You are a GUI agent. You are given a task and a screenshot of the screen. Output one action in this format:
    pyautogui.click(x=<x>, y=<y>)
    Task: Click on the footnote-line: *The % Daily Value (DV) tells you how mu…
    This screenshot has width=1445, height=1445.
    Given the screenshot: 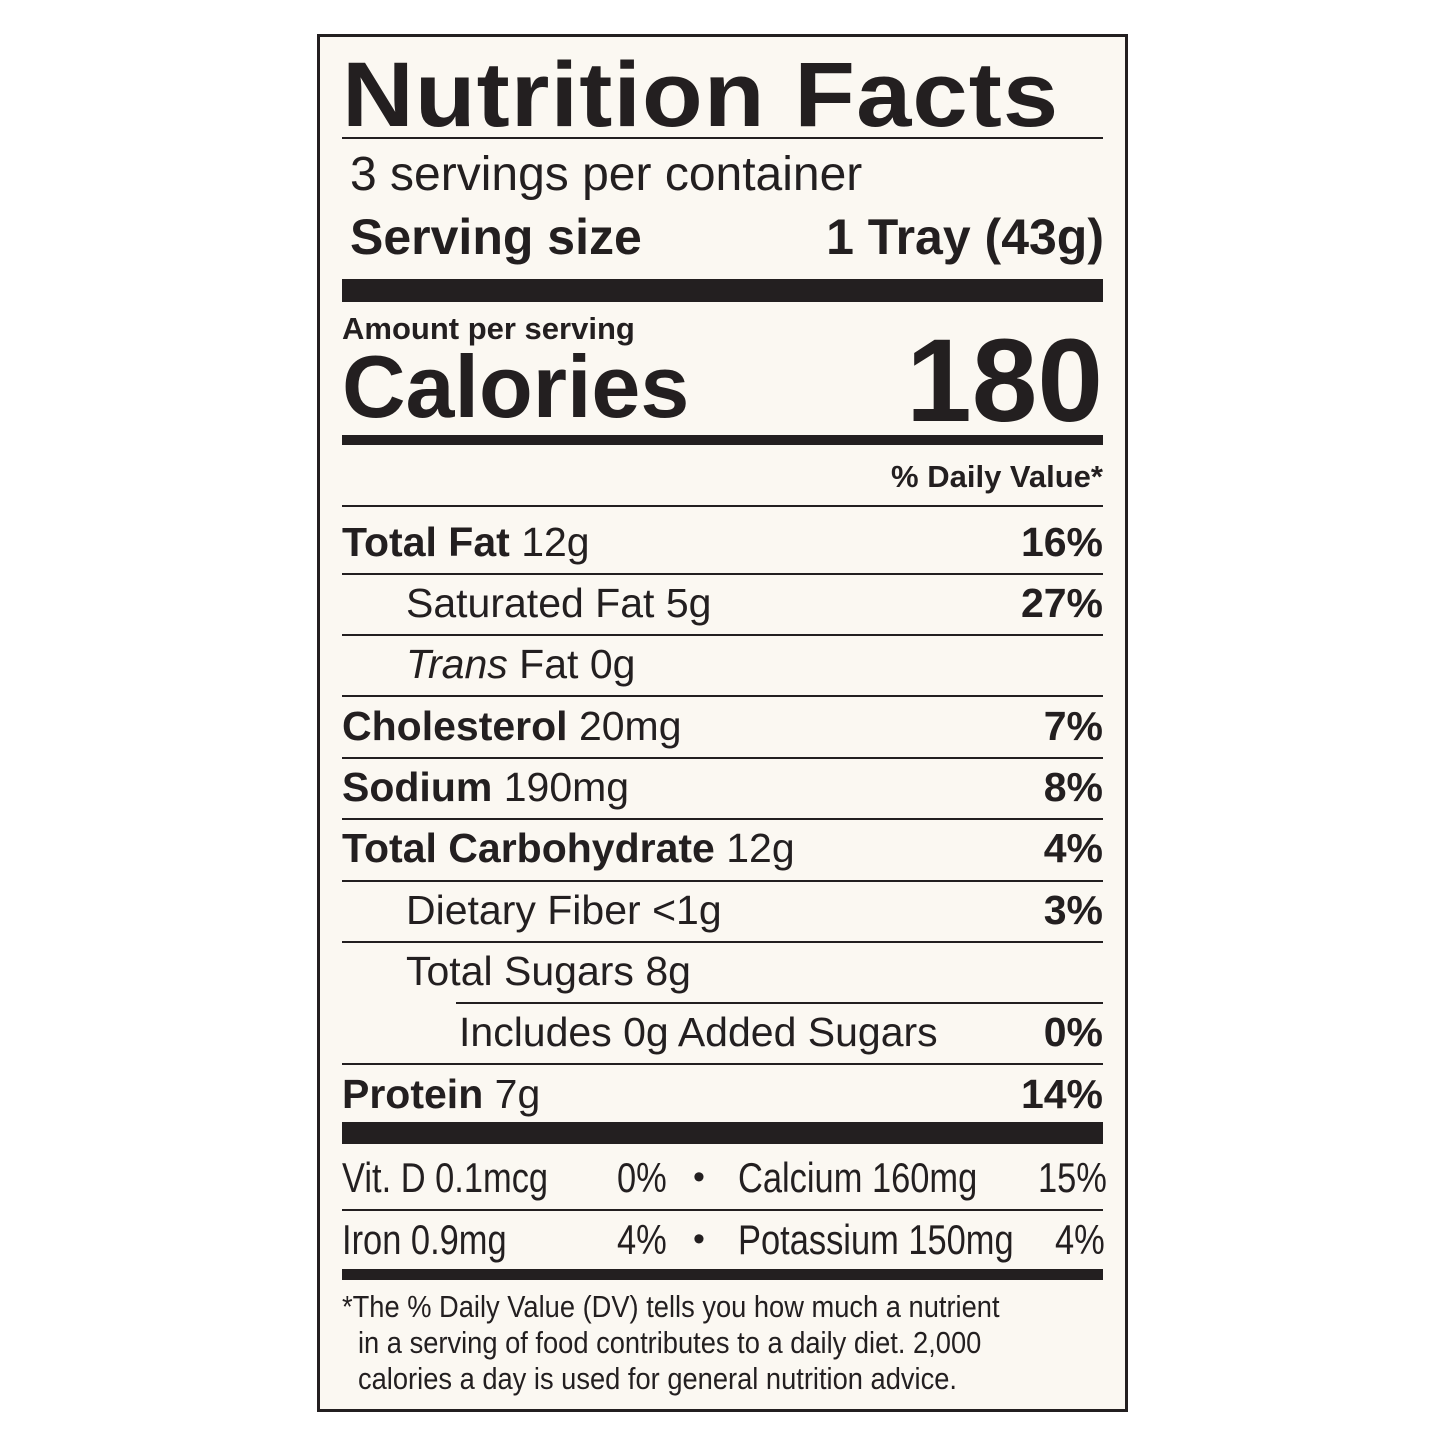 What is the action you would take?
    pyautogui.click(x=671, y=1306)
    